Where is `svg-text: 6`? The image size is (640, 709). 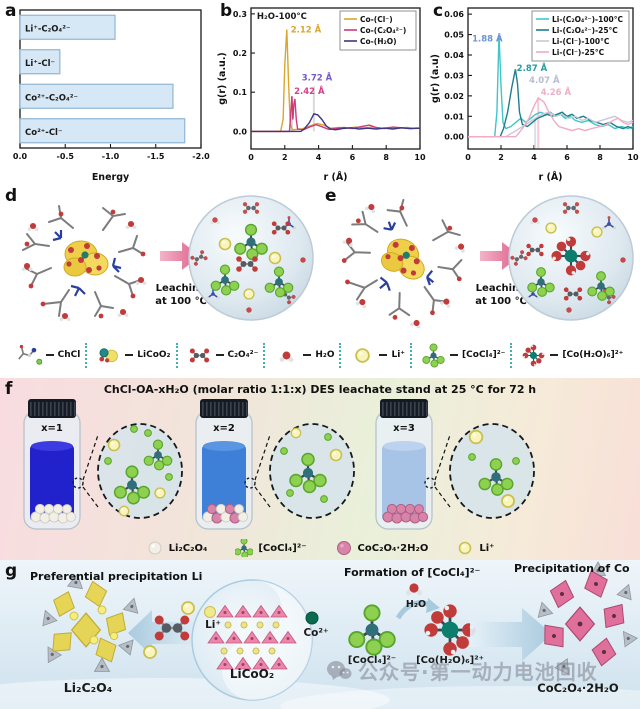 svg-text: 6 is located at coordinates (353, 157).